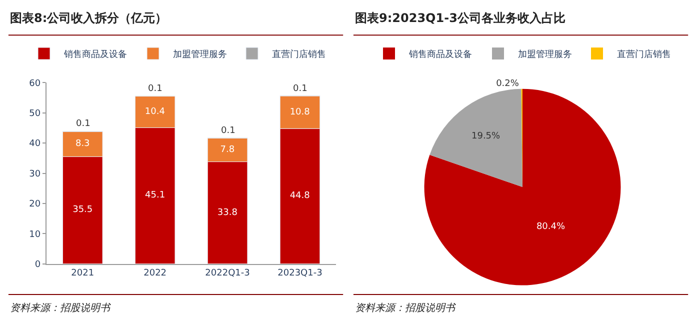 This screenshot has height=327, width=700. I want to click on data-label: 33.8, so click(227, 213).